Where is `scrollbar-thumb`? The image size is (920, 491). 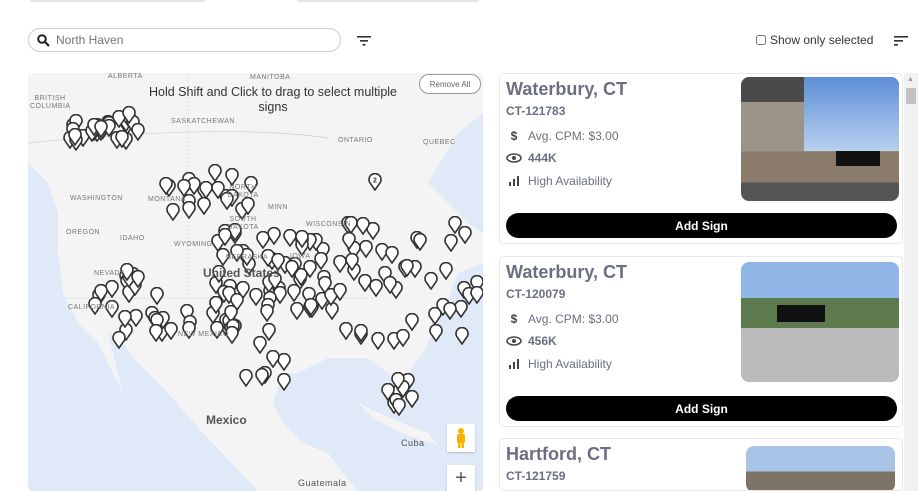
scrollbar-thumb is located at coordinates (911, 96).